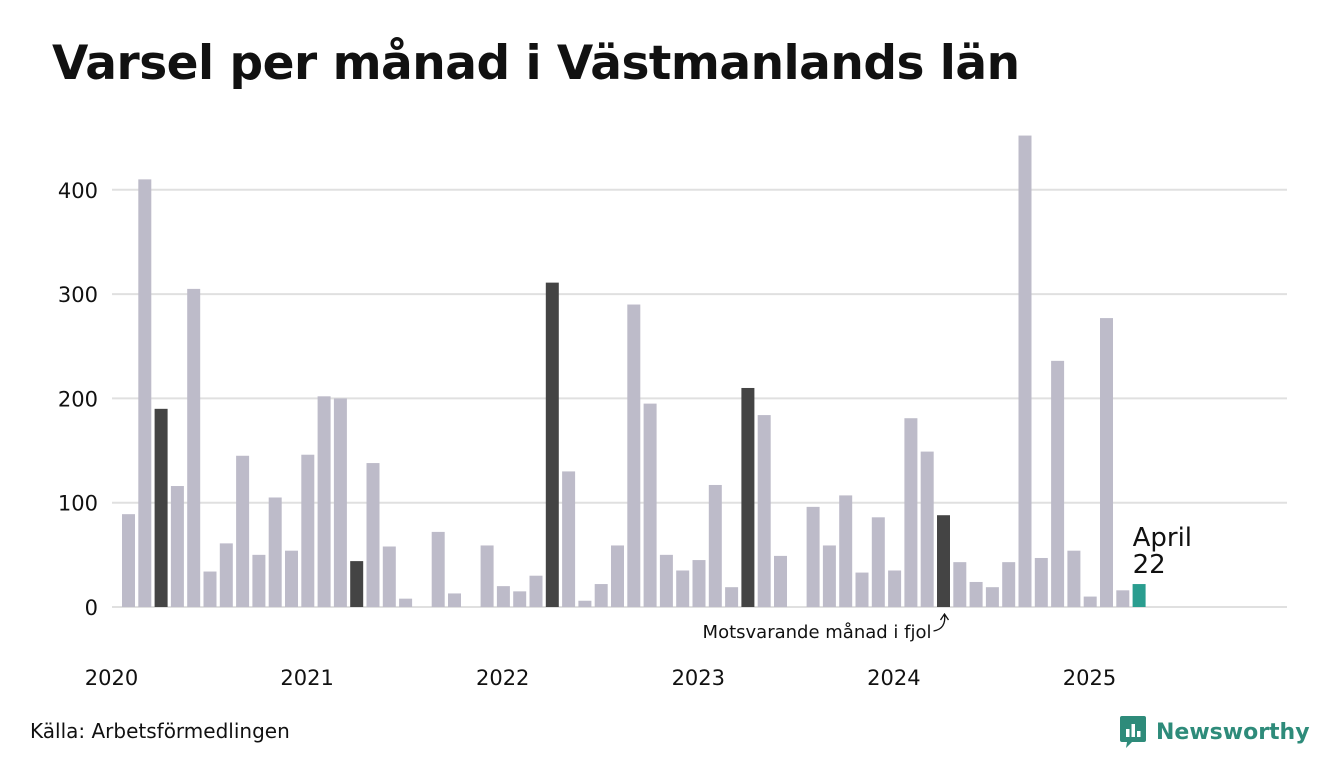  I want to click on x-tick-label: 2025, so click(1089, 678).